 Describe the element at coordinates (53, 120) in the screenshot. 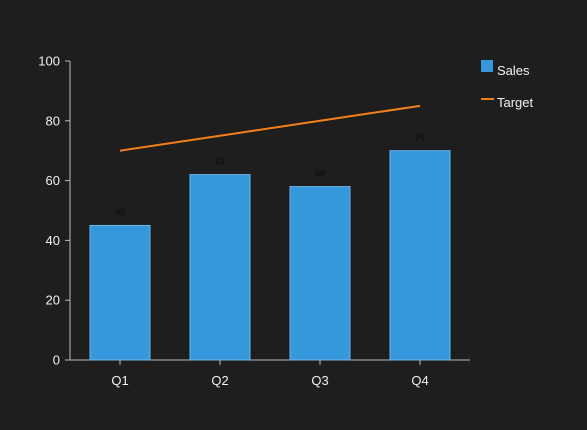

I see `y-tick-label: 80` at that location.